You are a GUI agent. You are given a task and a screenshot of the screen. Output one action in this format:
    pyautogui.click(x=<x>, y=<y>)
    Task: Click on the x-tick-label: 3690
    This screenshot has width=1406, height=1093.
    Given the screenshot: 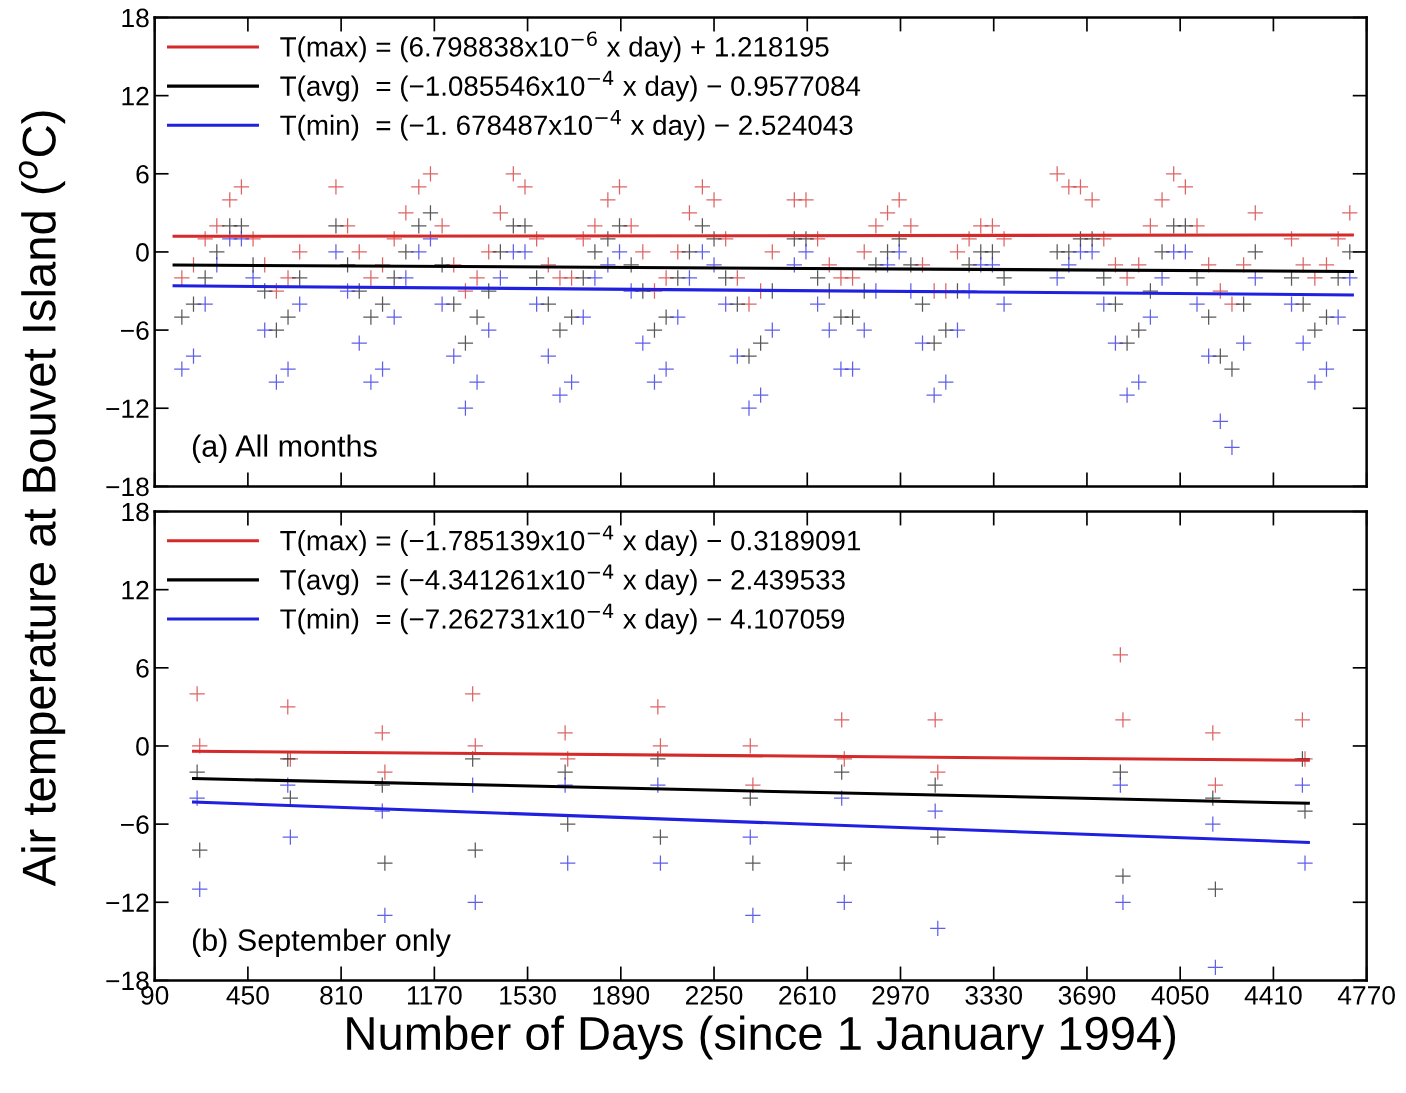 What is the action you would take?
    pyautogui.click(x=1087, y=995)
    